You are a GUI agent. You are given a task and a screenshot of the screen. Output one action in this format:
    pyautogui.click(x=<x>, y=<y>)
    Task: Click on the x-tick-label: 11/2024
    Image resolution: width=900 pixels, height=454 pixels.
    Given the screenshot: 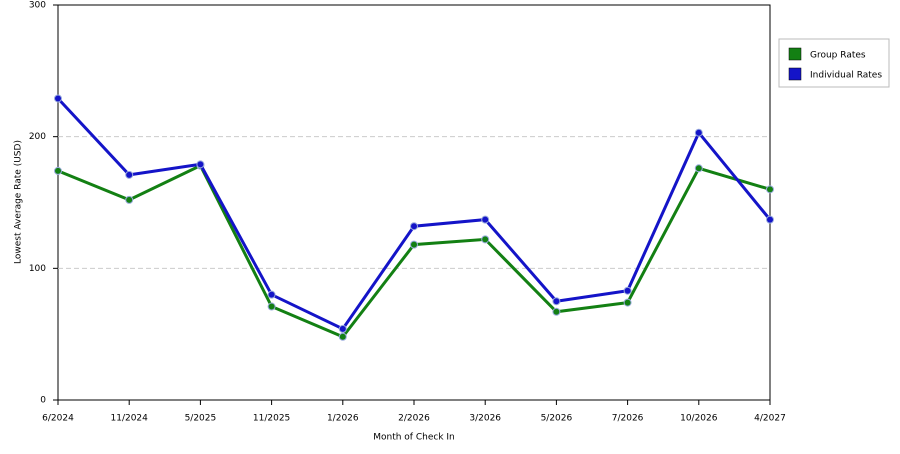 What is the action you would take?
    pyautogui.click(x=130, y=419)
    